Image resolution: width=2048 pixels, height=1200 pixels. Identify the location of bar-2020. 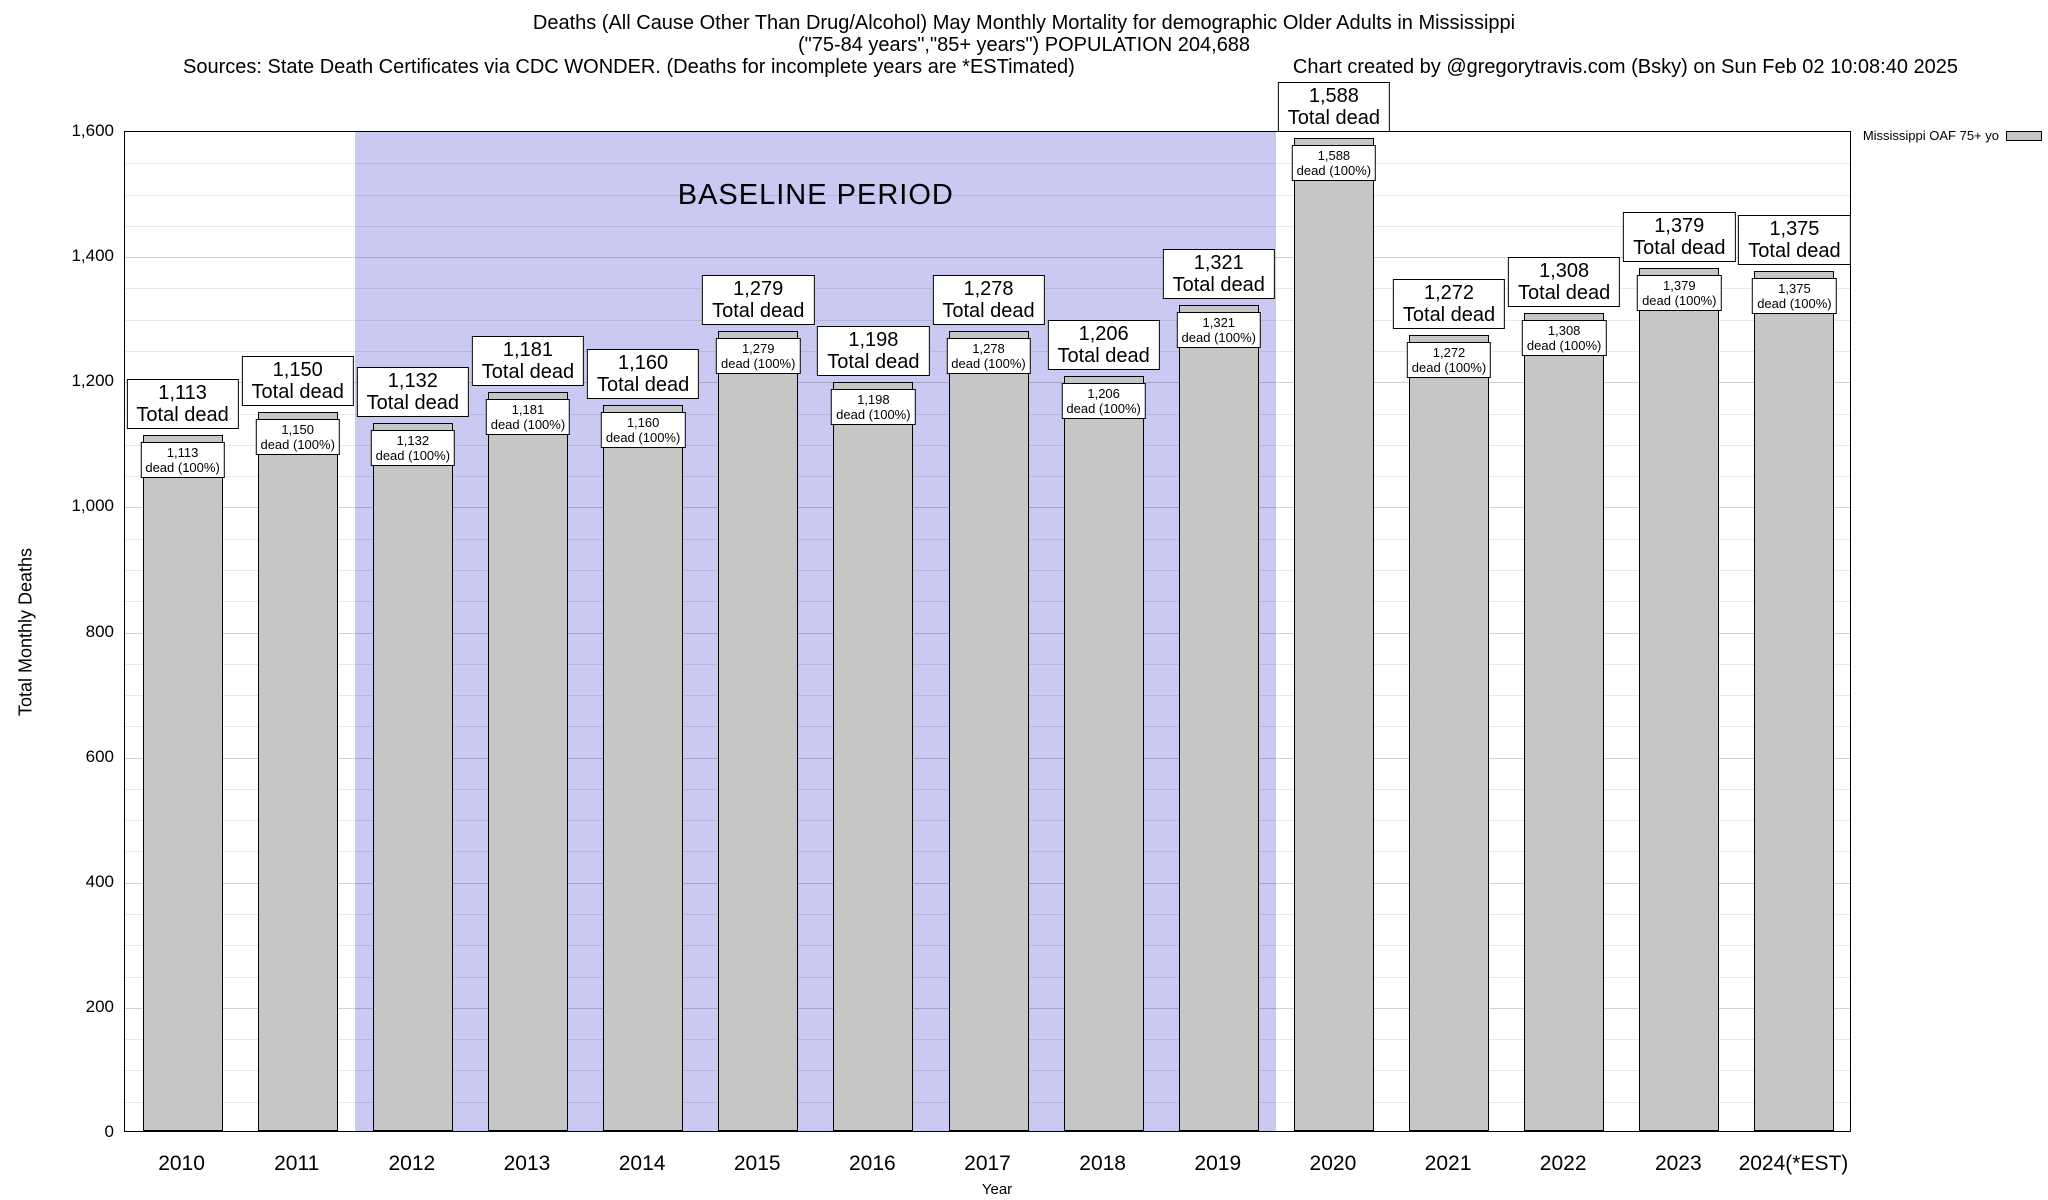
(1333, 634).